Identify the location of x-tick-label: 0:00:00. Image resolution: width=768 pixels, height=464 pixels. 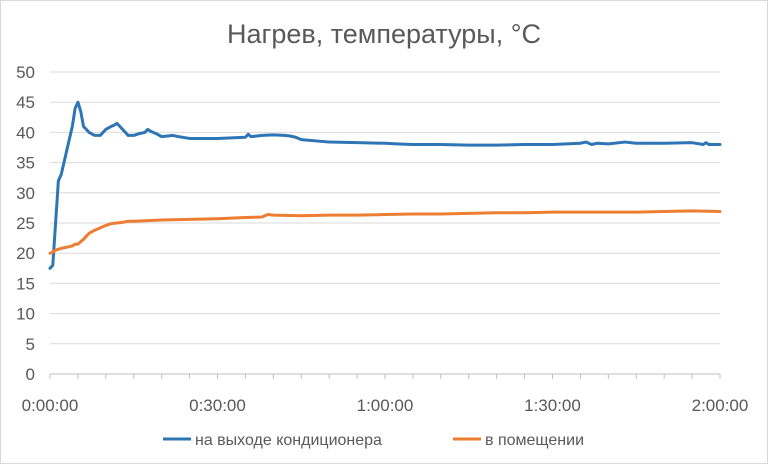
(50, 405).